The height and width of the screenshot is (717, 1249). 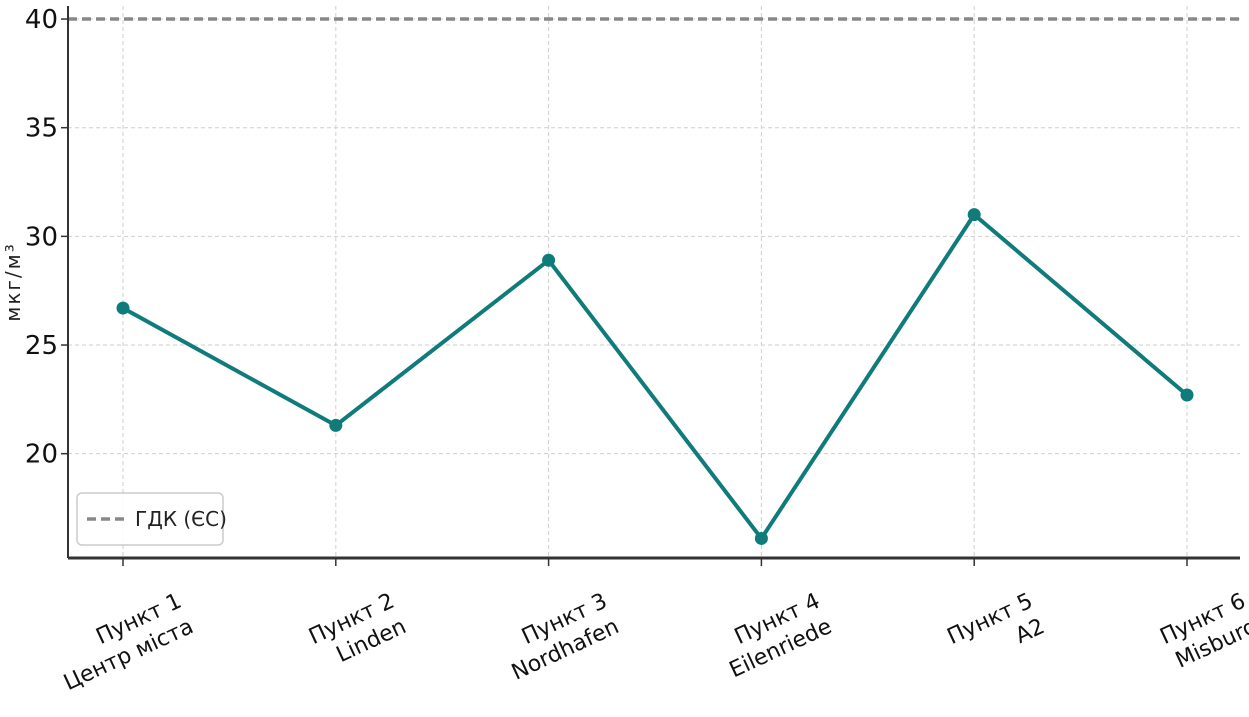 What do you see at coordinates (41, 346) in the screenshot?
I see `y-tick-label: 25` at bounding box center [41, 346].